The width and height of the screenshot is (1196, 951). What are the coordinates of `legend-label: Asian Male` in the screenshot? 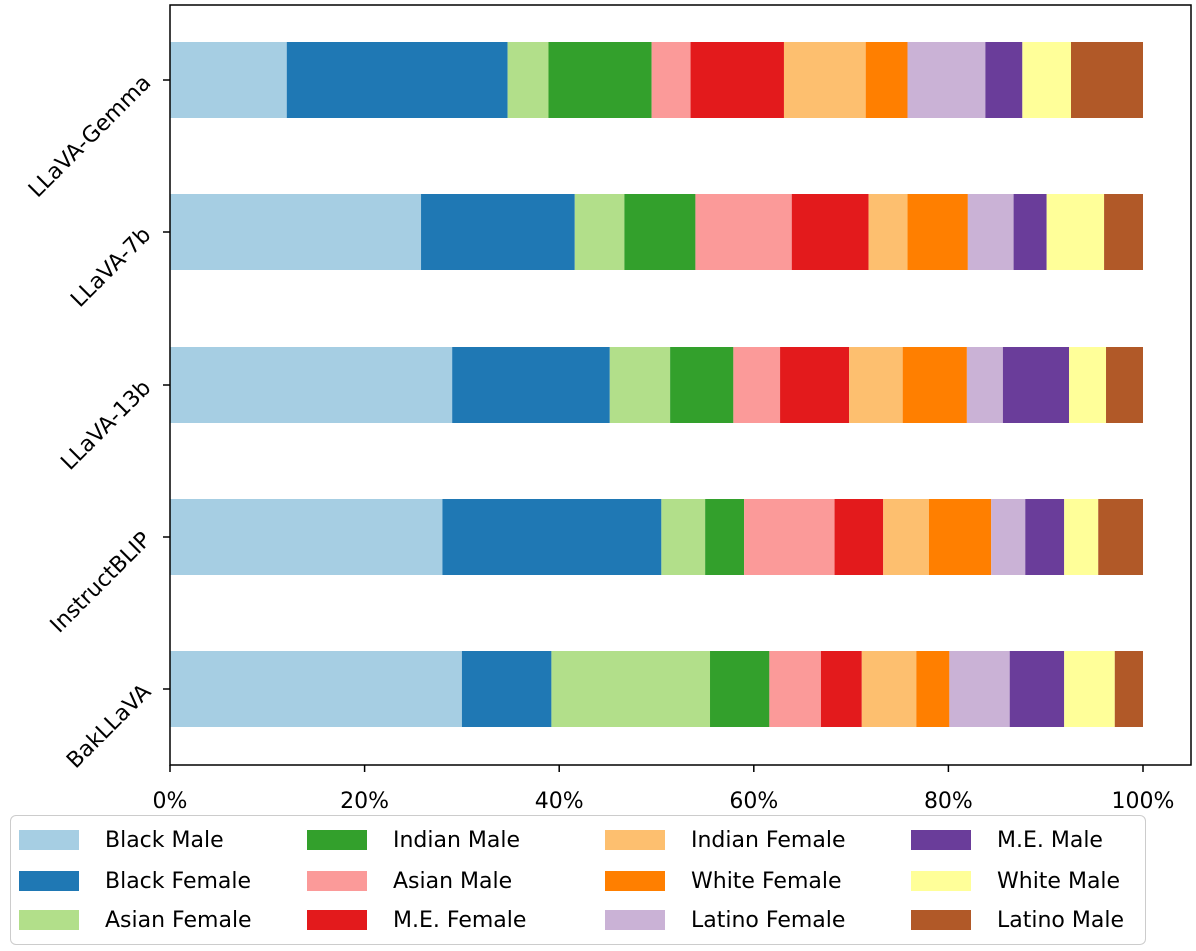 It's located at (453, 881).